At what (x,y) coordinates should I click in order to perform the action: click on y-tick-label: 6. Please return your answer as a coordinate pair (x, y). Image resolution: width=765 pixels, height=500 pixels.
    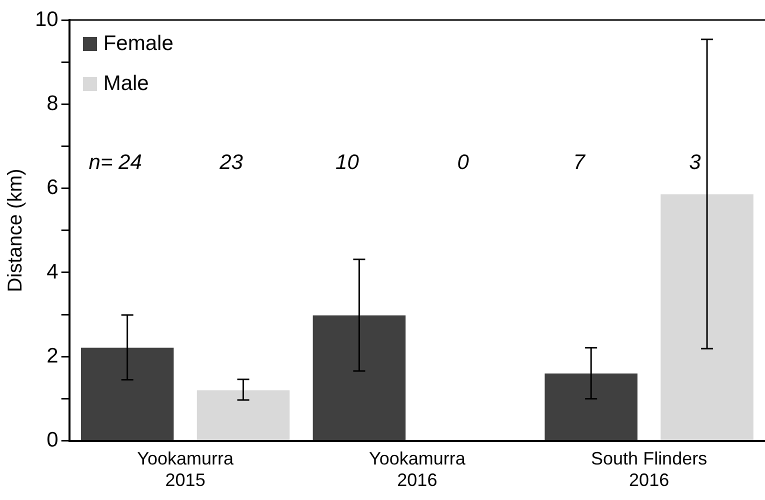
    Looking at the image, I should click on (52, 188).